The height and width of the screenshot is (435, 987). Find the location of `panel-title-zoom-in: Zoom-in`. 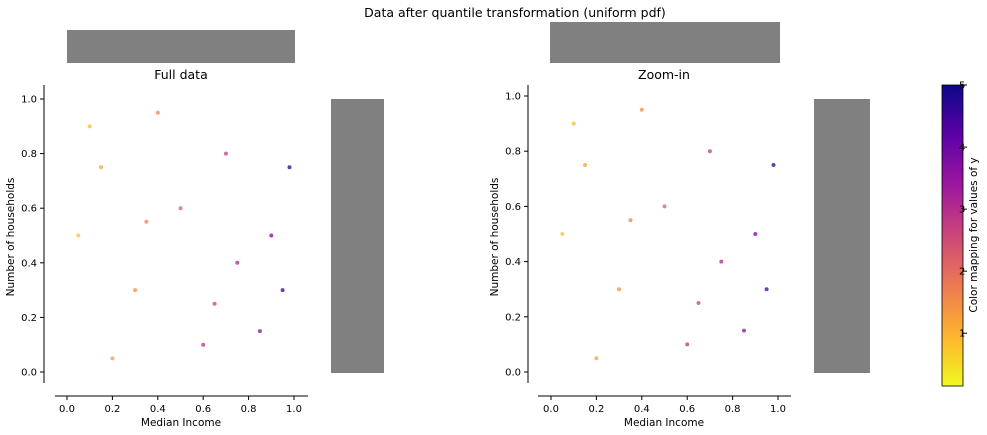

panel-title-zoom-in: Zoom-in is located at coordinates (664, 74).